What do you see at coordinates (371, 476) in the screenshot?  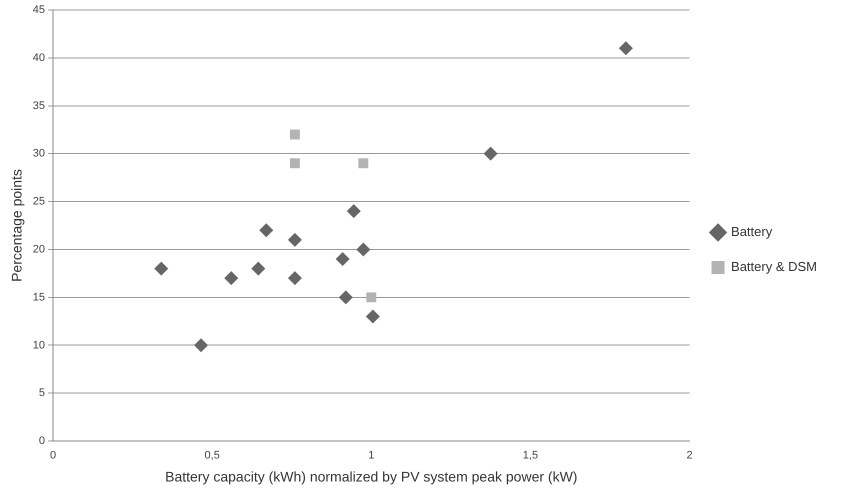 I see `x-axis-title: Battery capacity (kWh) normalized by PV system peak power (kW)` at bounding box center [371, 476].